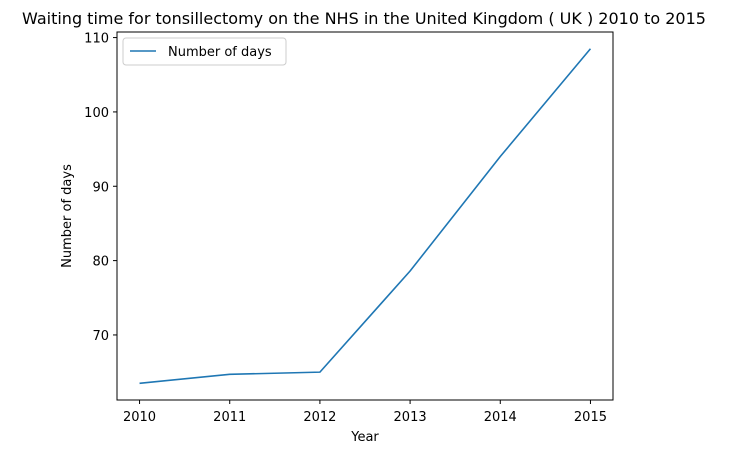 The width and height of the screenshot is (729, 455). I want to click on x-tick-label: 2011, so click(229, 417).